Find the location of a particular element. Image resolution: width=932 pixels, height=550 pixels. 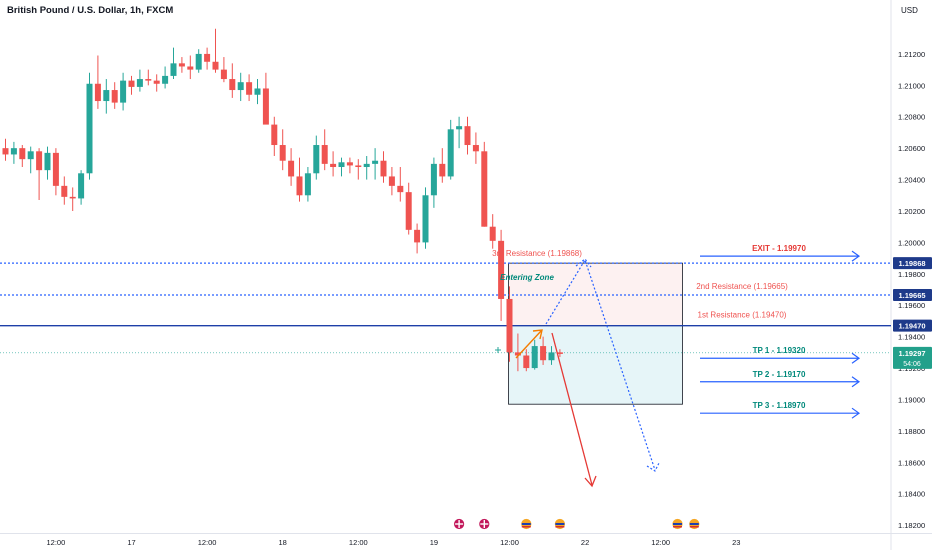

chart-title: British Pound / U.S. Dollar, 1h, FXCM is located at coordinates (90, 10).